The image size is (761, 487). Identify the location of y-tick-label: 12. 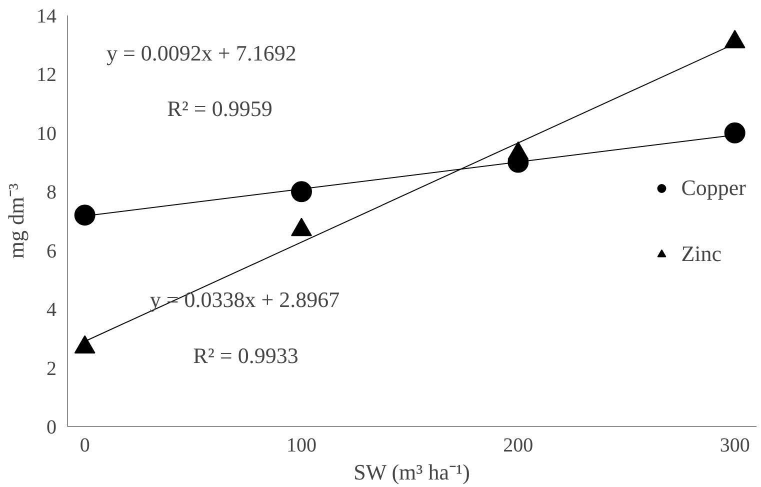
(46, 75).